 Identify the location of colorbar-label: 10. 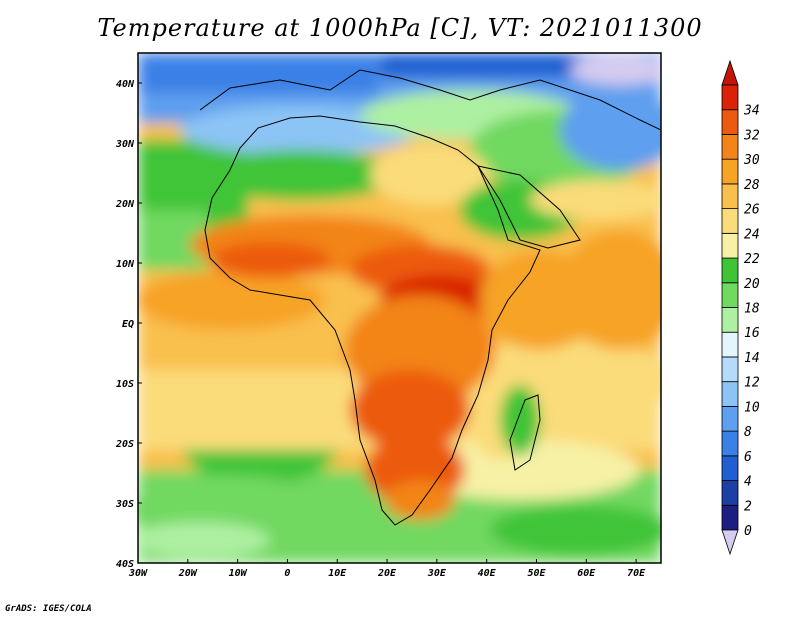
(752, 407).